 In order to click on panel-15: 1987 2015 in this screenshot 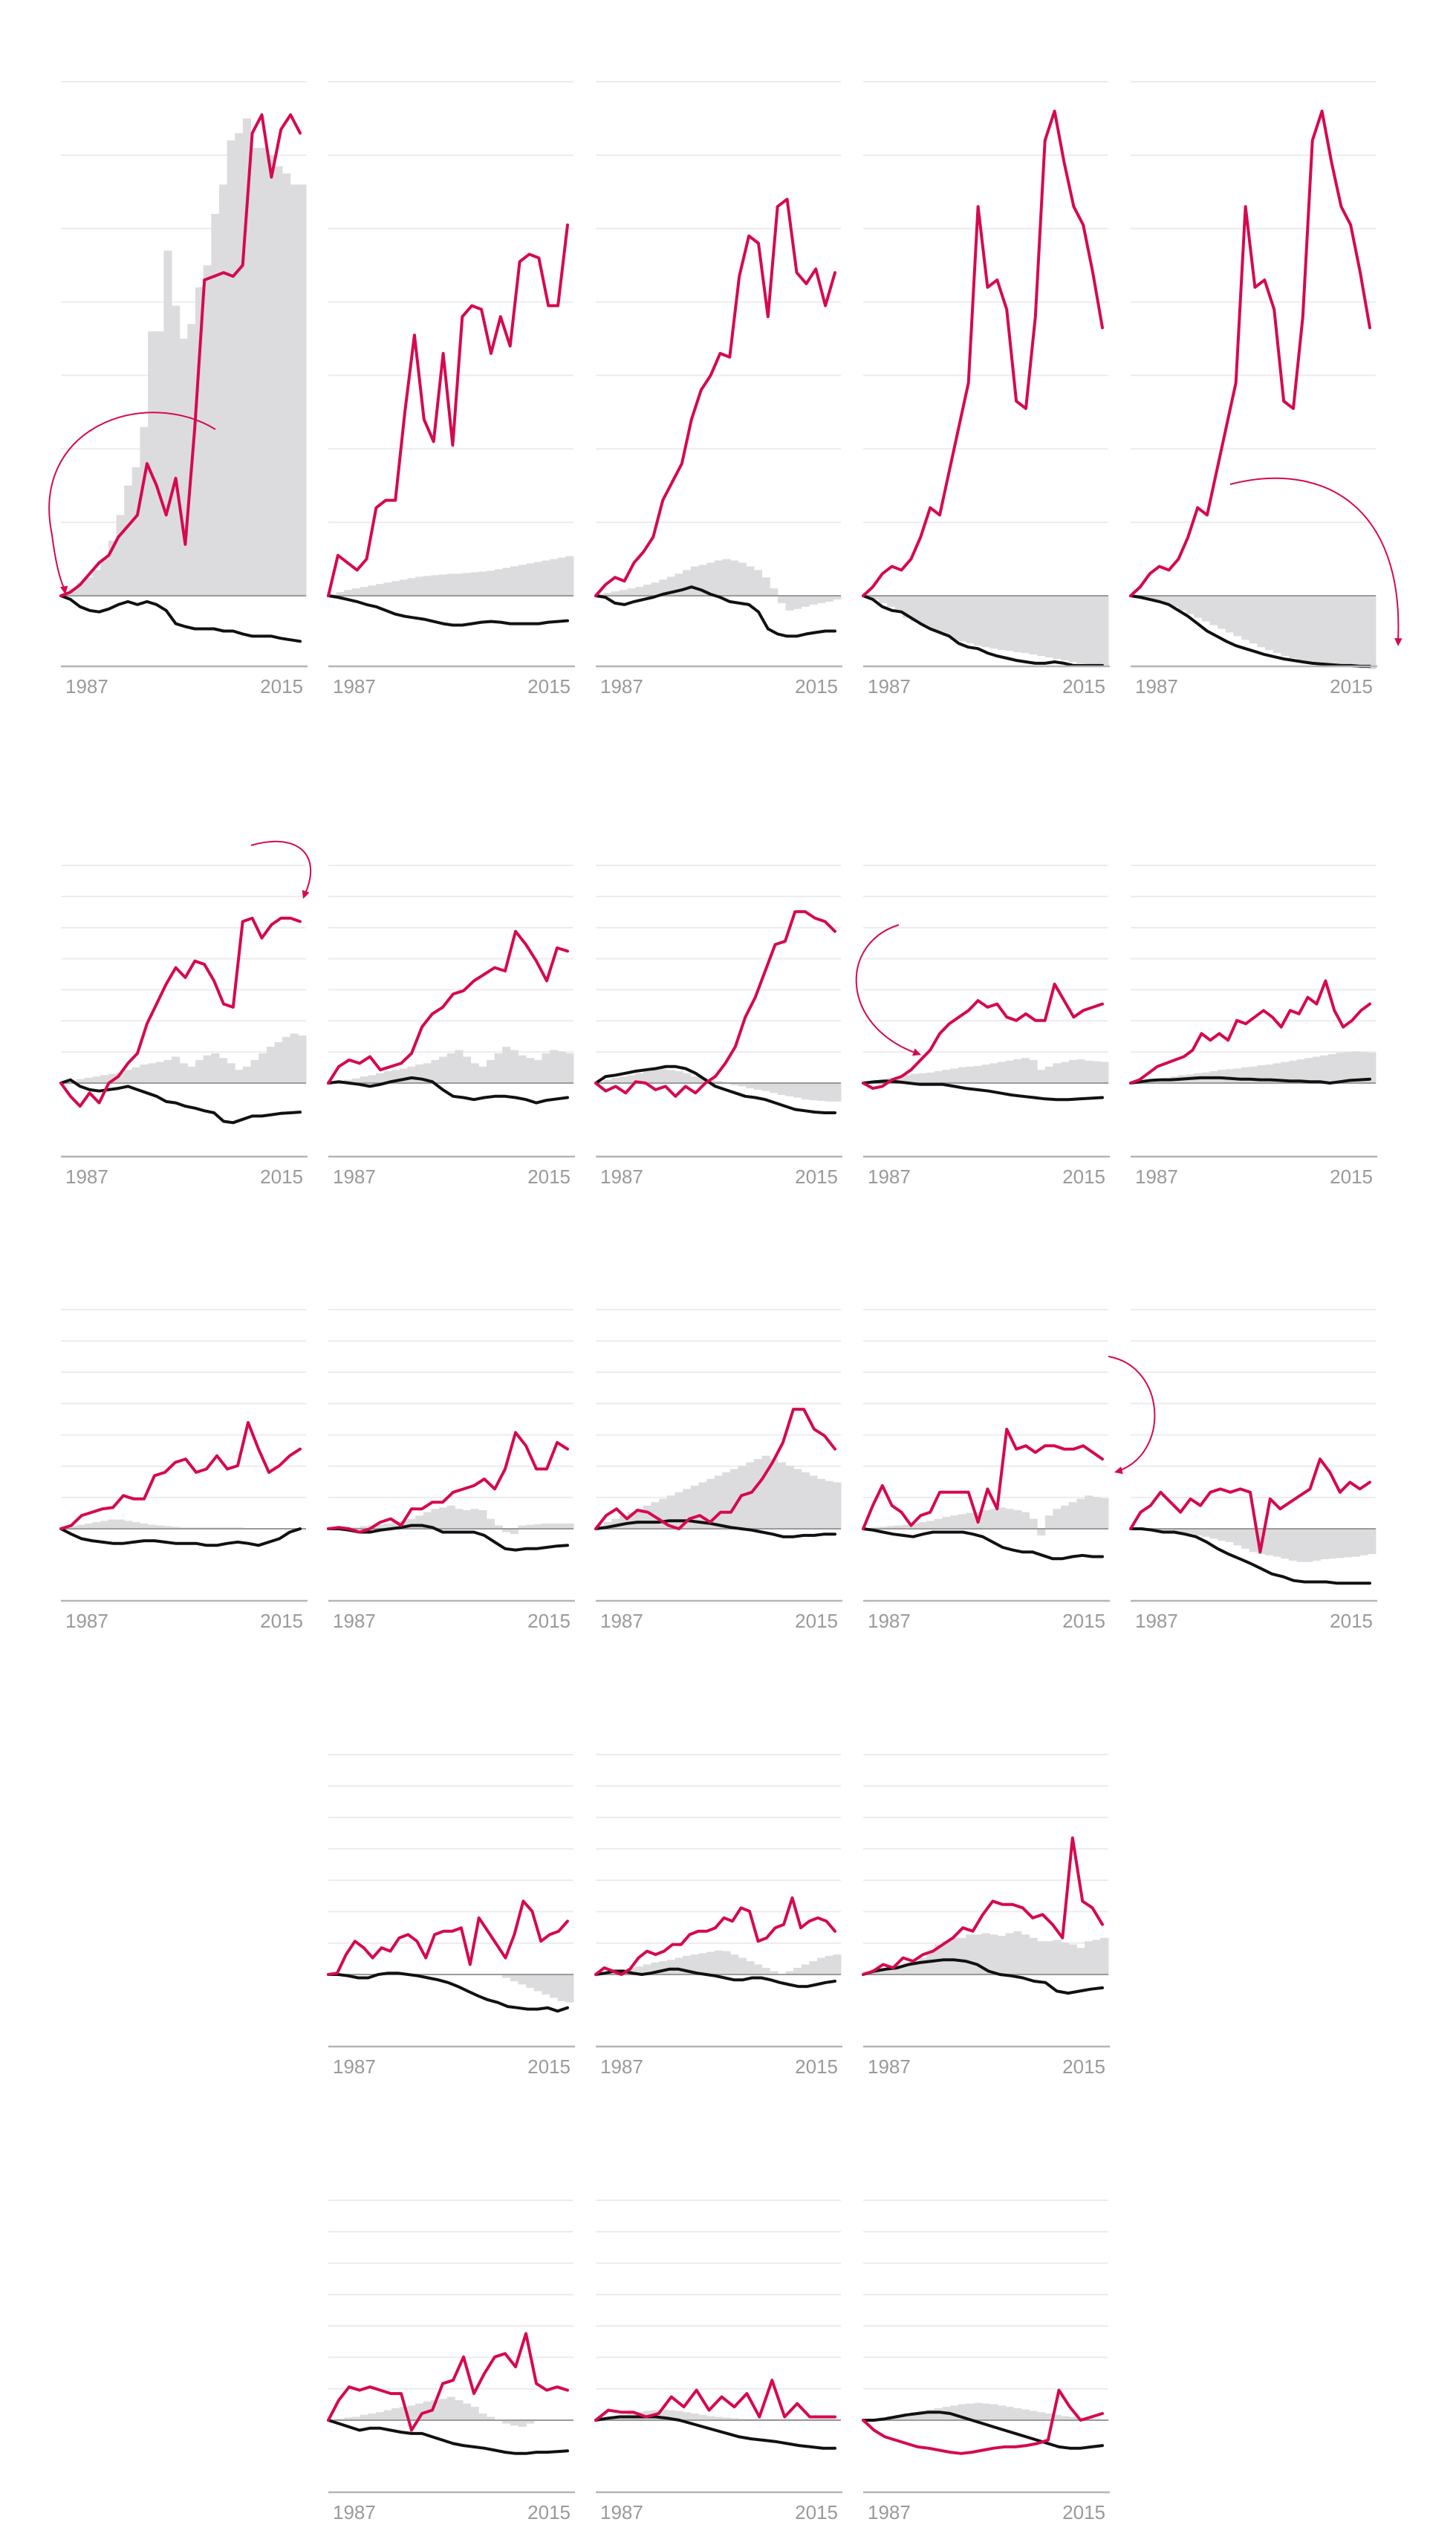, I will do `click(451, 1916)`.